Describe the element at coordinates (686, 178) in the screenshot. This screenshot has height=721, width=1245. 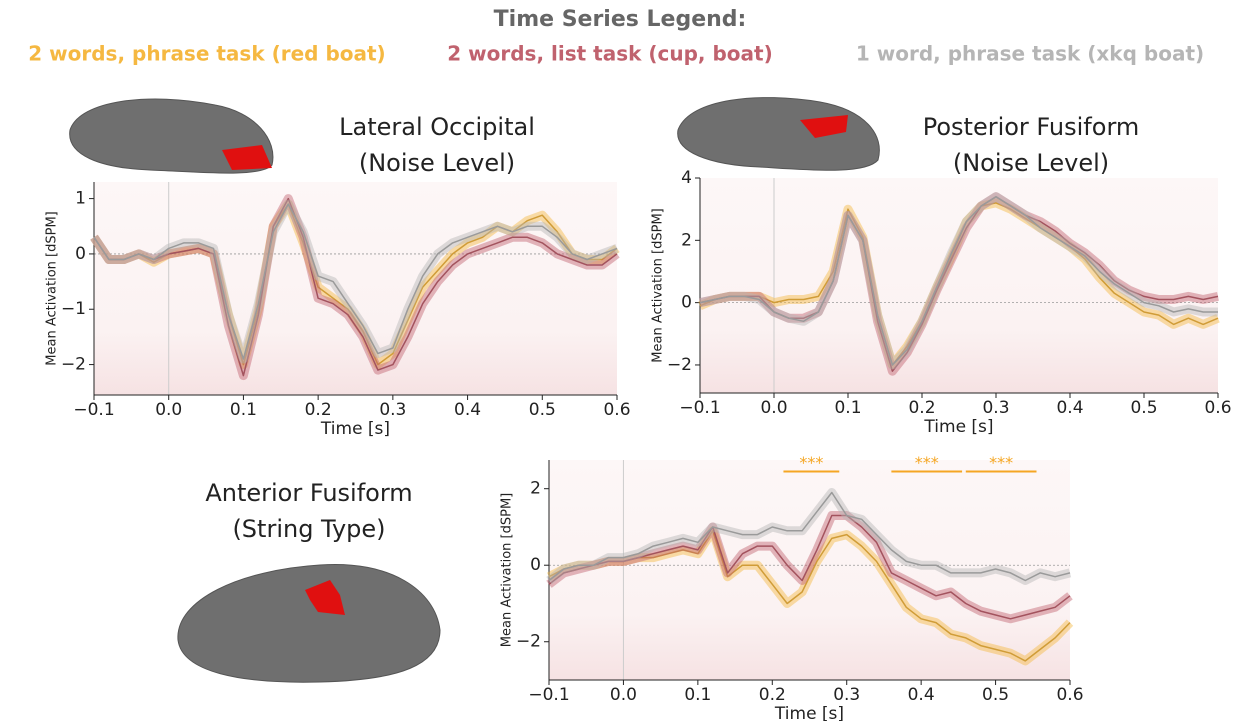
I see `y-tick-label: 4` at that location.